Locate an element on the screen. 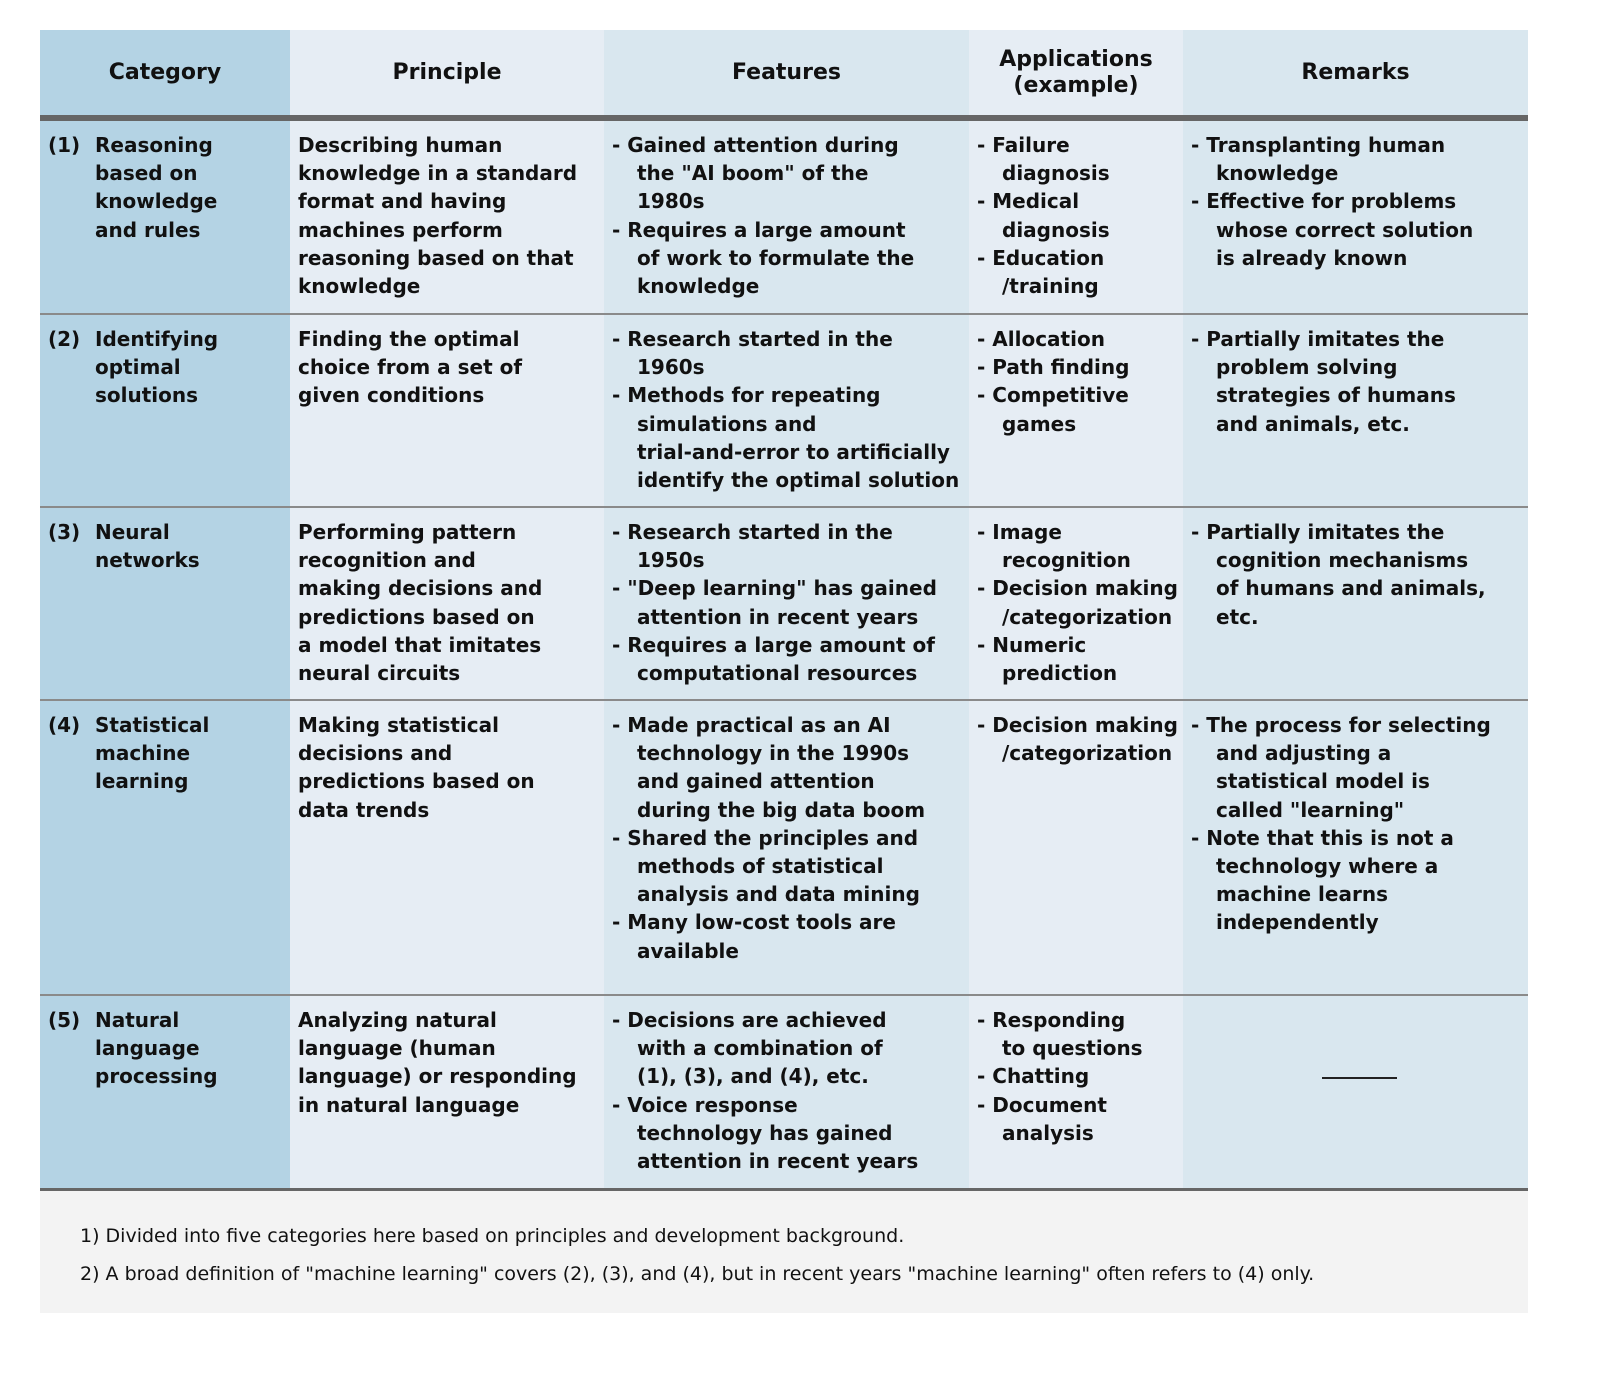 This screenshot has height=1376, width=1600. text-line: - Requires a large amount of is located at coordinates (773, 644).